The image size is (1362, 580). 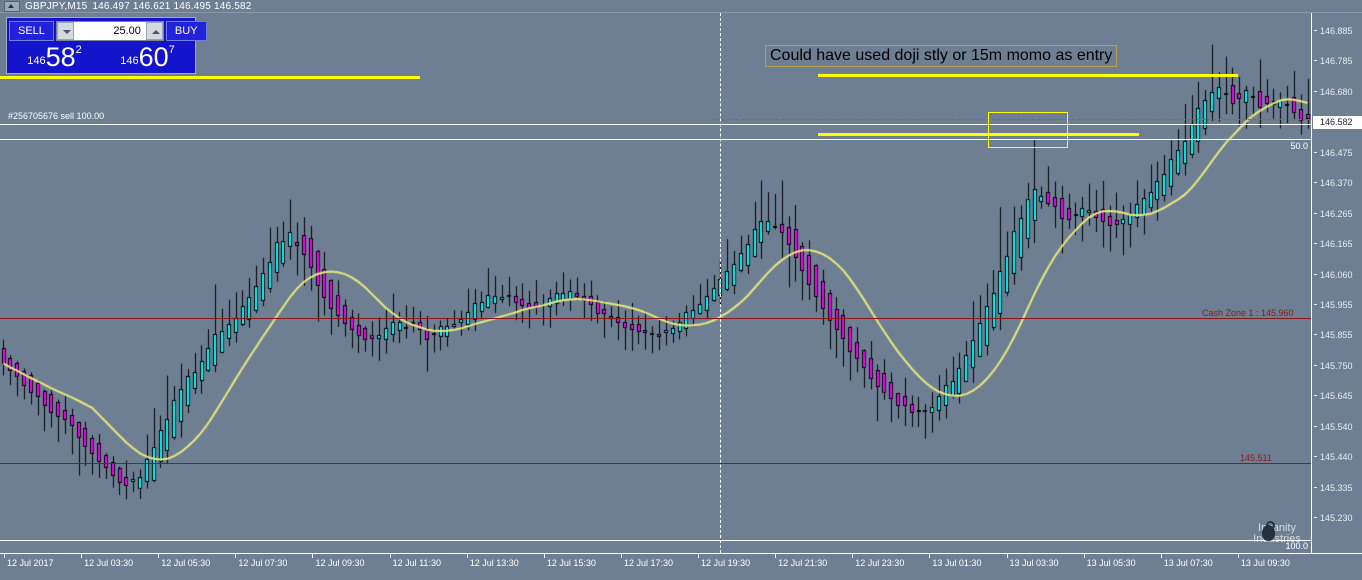 What do you see at coordinates (1337, 366) in the screenshot?
I see `price-axis-tick: 145.750` at bounding box center [1337, 366].